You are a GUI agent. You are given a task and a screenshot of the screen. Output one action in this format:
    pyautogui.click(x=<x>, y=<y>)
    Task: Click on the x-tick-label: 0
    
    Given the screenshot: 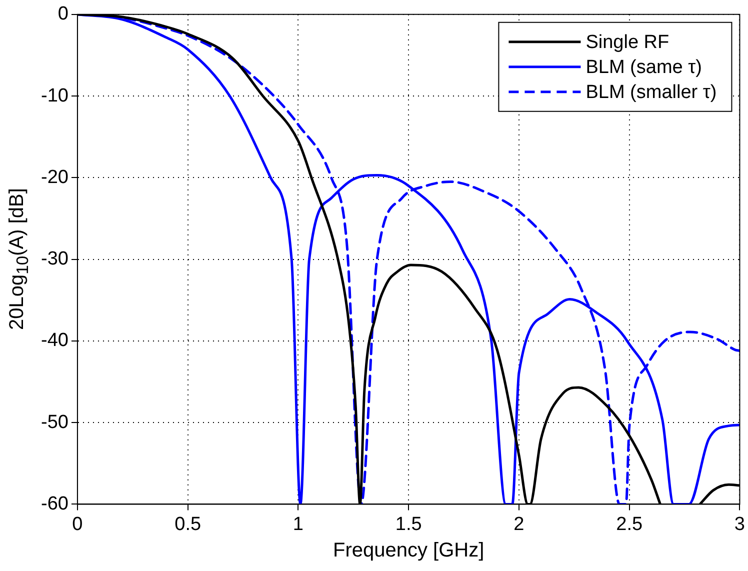 What is the action you would take?
    pyautogui.click(x=77, y=524)
    